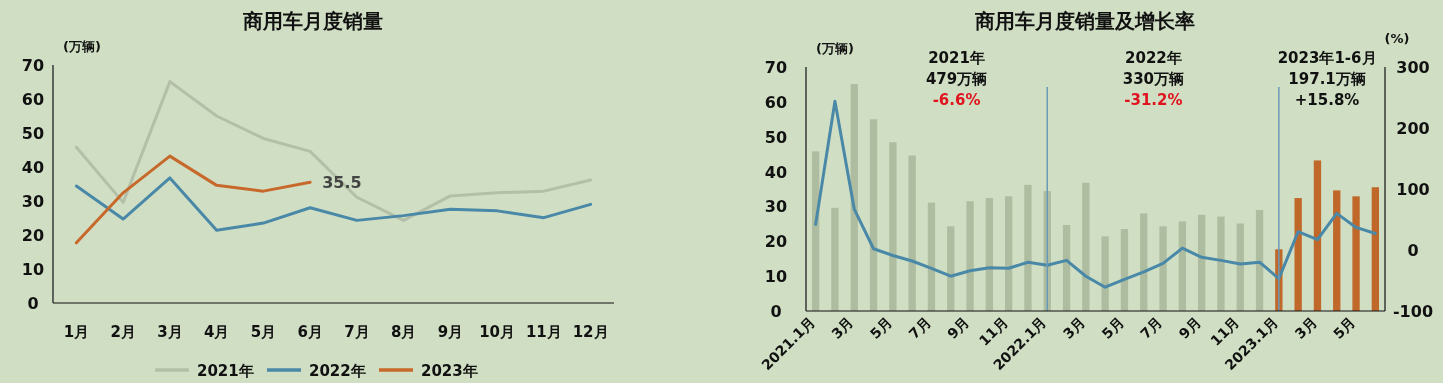 Image resolution: width=1443 pixels, height=383 pixels. What do you see at coordinates (1413, 128) in the screenshot?
I see `y2-tick-label: 200` at bounding box center [1413, 128].